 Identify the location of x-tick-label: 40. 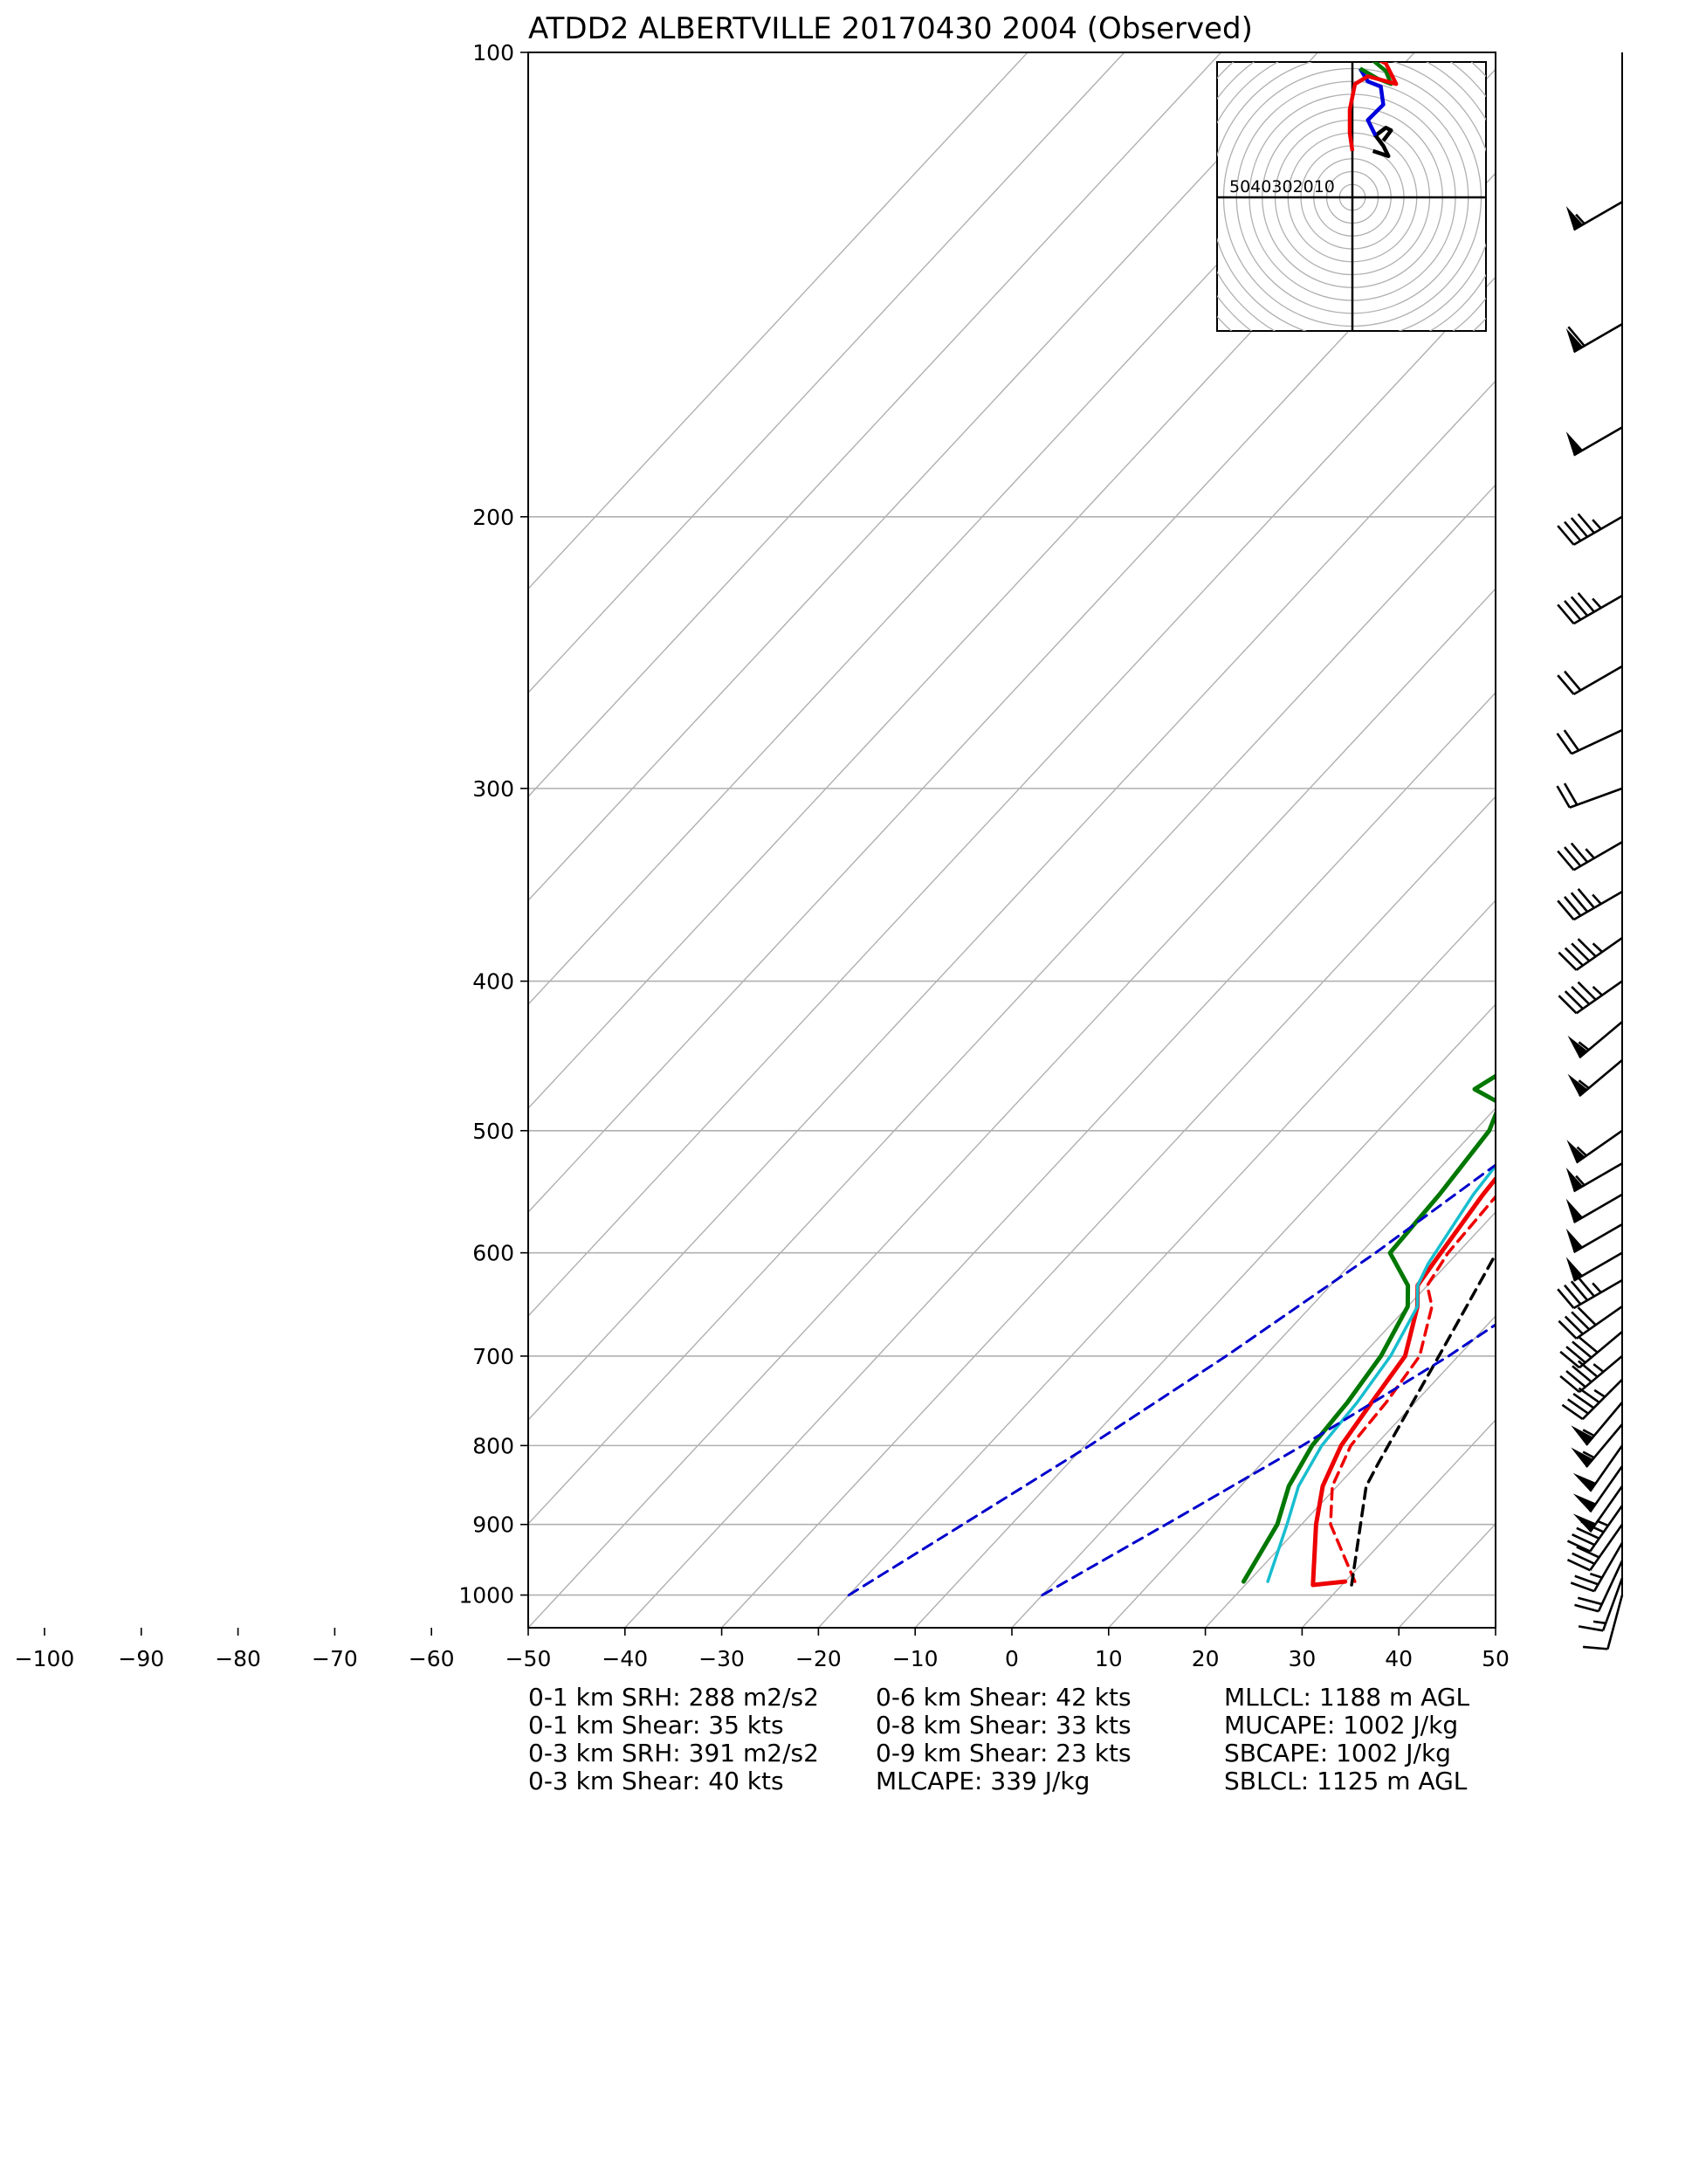
(1399, 1658).